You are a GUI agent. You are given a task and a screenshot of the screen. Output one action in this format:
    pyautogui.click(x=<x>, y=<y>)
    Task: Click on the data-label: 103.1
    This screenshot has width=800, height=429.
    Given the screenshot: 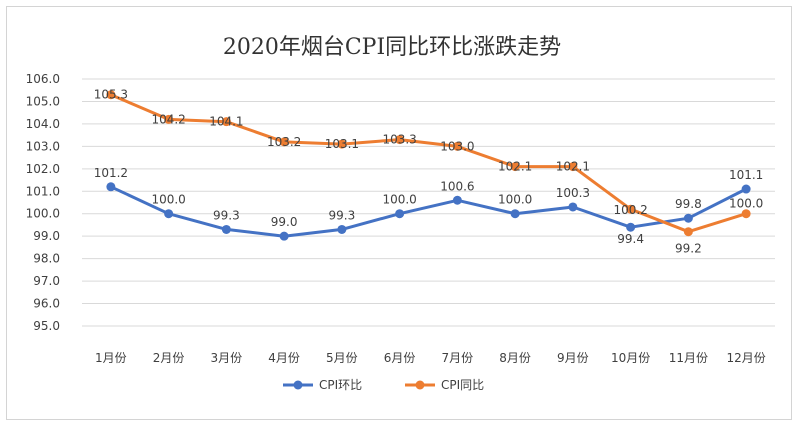 What is the action you would take?
    pyautogui.click(x=342, y=144)
    